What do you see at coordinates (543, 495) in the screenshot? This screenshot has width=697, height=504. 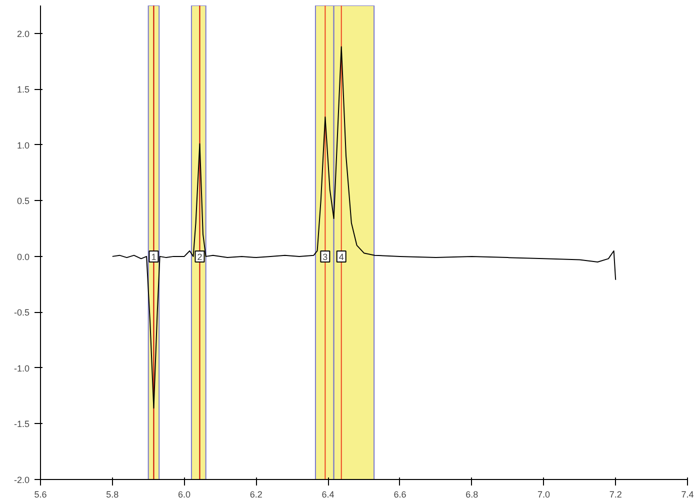 I see `x-tick-label: 7.0` at bounding box center [543, 495].